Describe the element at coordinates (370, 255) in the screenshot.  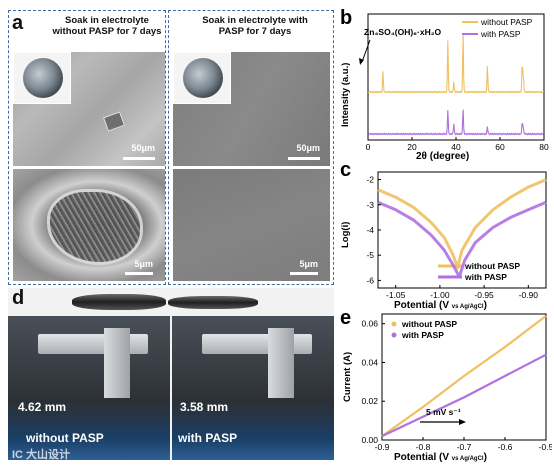
I see `chart-c-ytick-label-3: -5` at that location.